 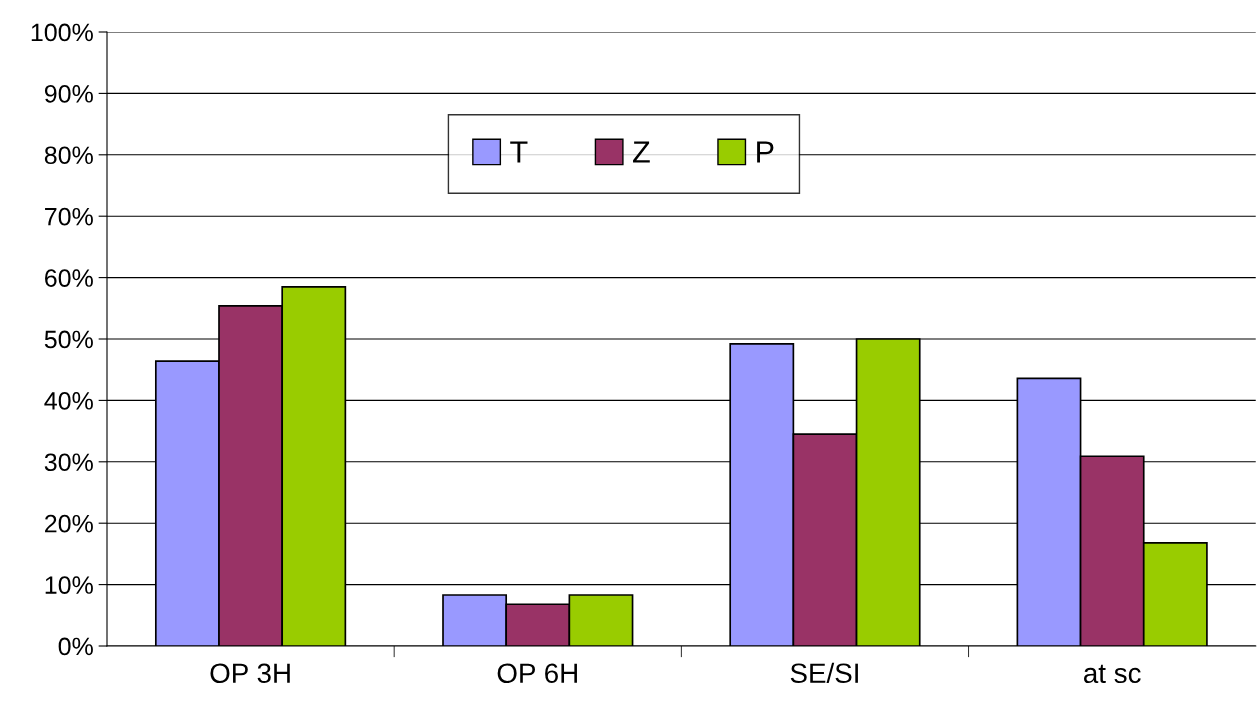 I want to click on y-tick-label: 40%, so click(x=68, y=401).